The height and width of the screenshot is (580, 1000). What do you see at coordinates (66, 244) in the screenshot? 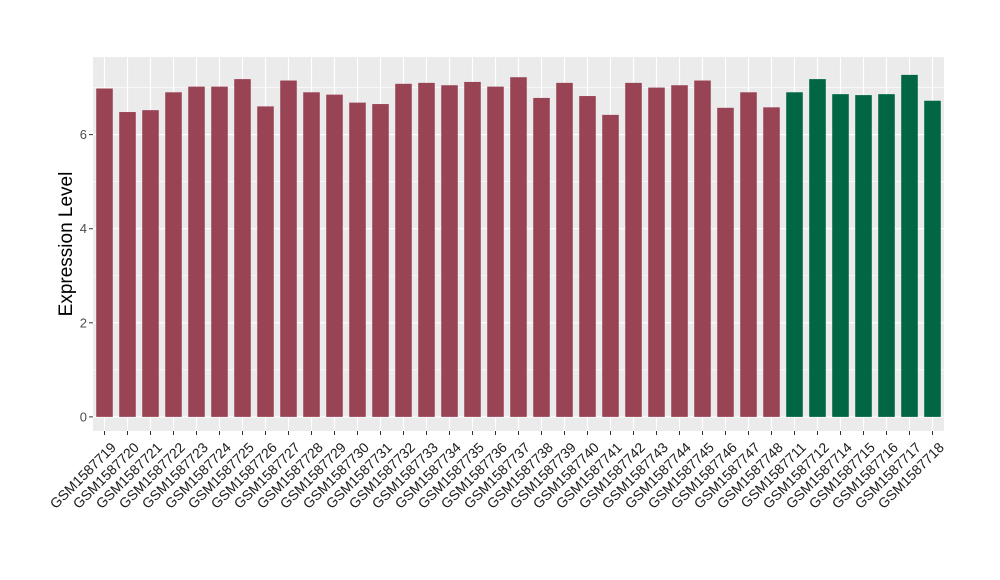
I see `y-axis-title: Expression Level` at bounding box center [66, 244].